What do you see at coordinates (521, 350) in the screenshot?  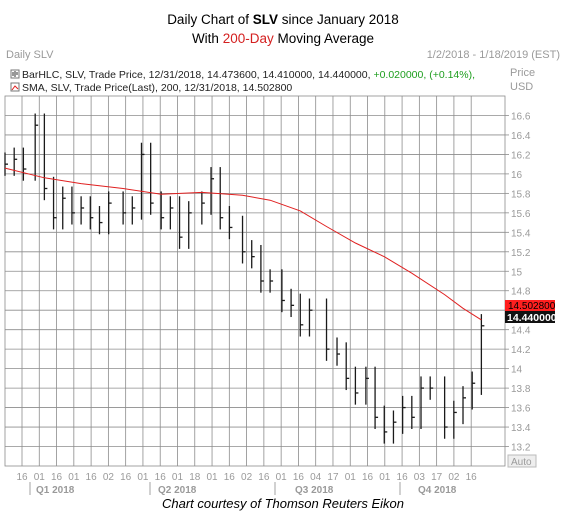 I see `y-tick-label: 14.2` at bounding box center [521, 350].